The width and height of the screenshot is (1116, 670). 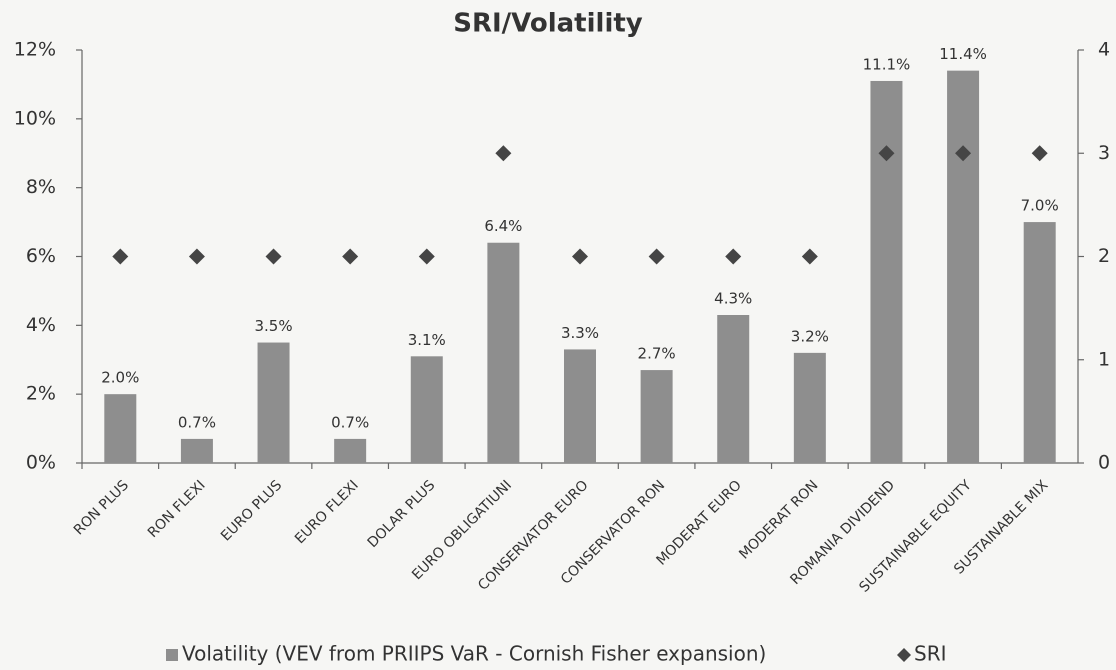 What do you see at coordinates (963, 54) in the screenshot?
I see `value-label: 11.4%` at bounding box center [963, 54].